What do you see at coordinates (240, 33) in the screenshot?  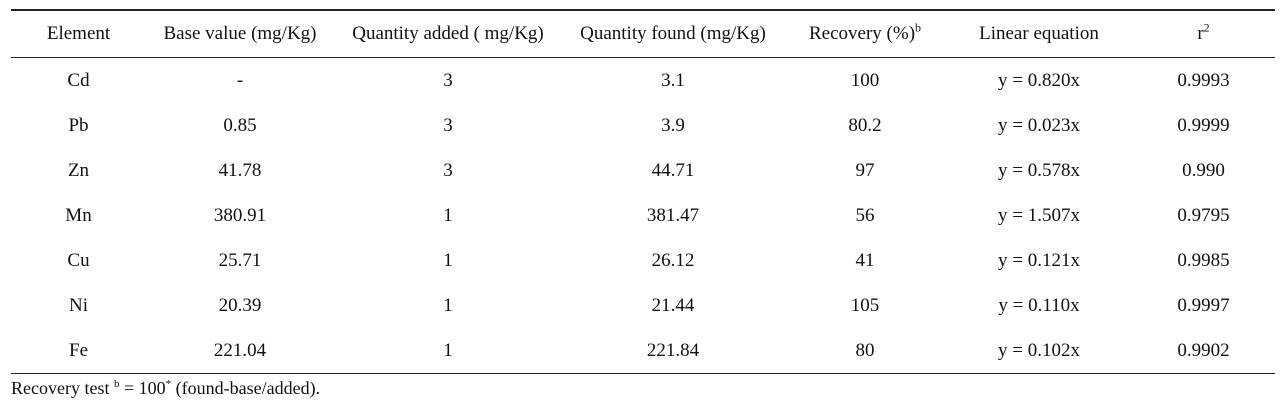 I see `header-base-value: Base value (mg/Kg)` at bounding box center [240, 33].